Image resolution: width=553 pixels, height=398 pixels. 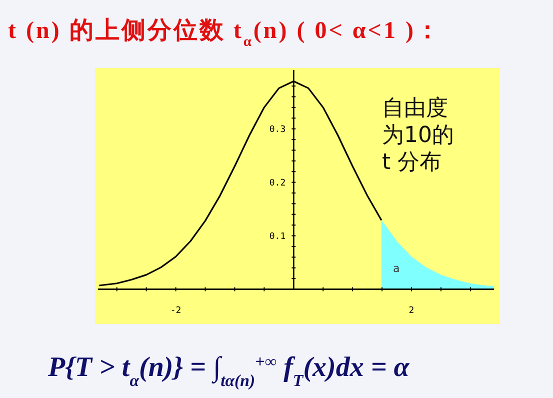 I want to click on text: P{T > t$_{α}$(n)} = ∫$_{tα(n)}$$^{+∞}$ f$_{T}$(x)dx = α, so click(x=228, y=371).